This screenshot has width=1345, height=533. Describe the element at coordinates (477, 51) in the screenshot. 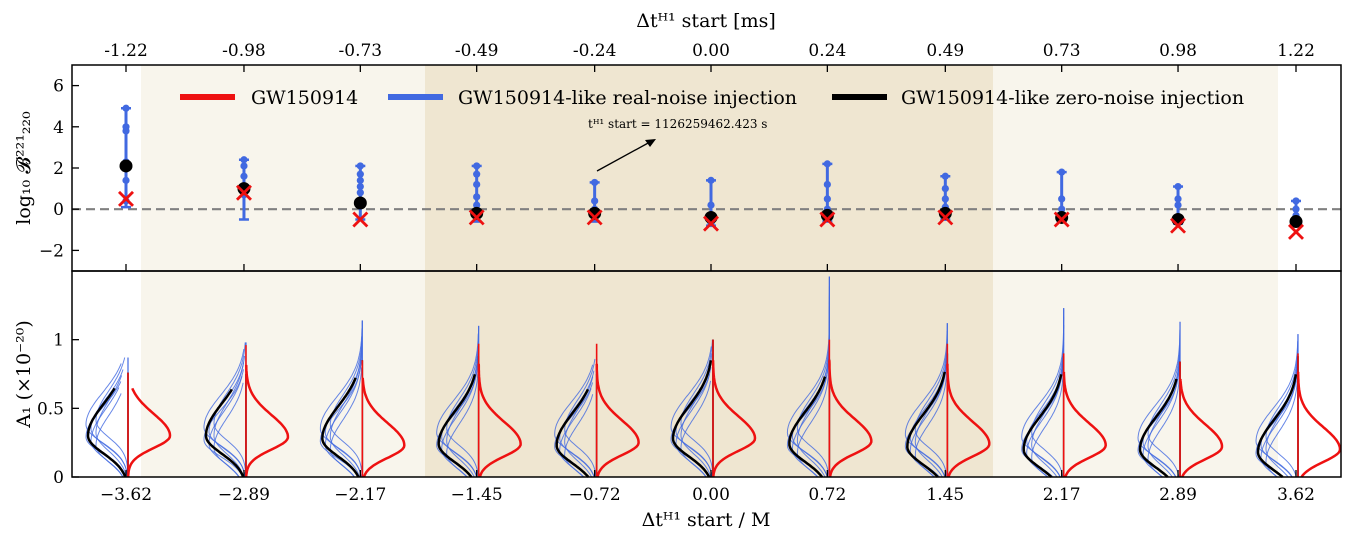

I see `top-axis-tick-label: -0.49` at that location.